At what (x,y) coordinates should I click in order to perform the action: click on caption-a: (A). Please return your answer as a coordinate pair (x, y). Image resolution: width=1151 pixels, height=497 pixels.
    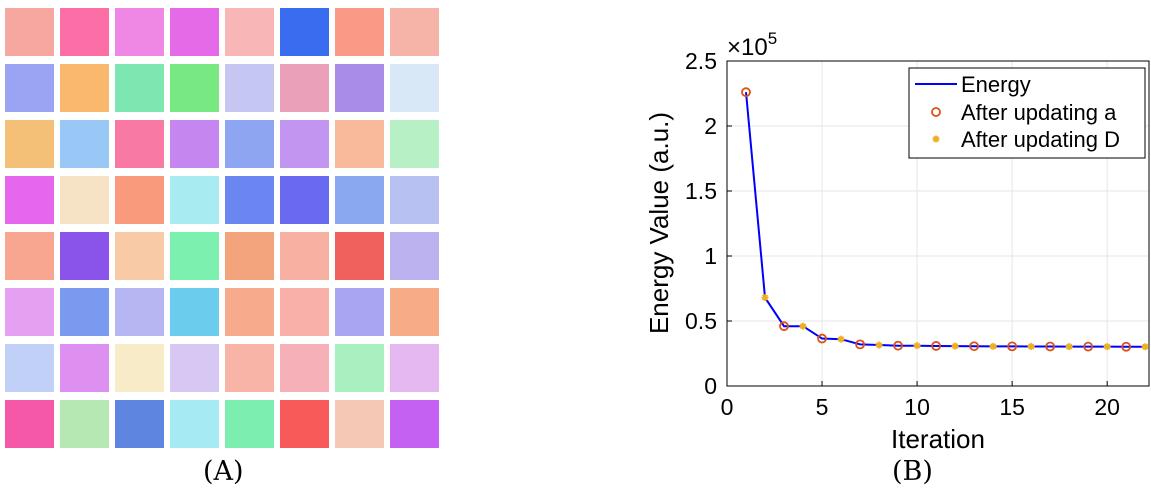
    Looking at the image, I should click on (223, 471).